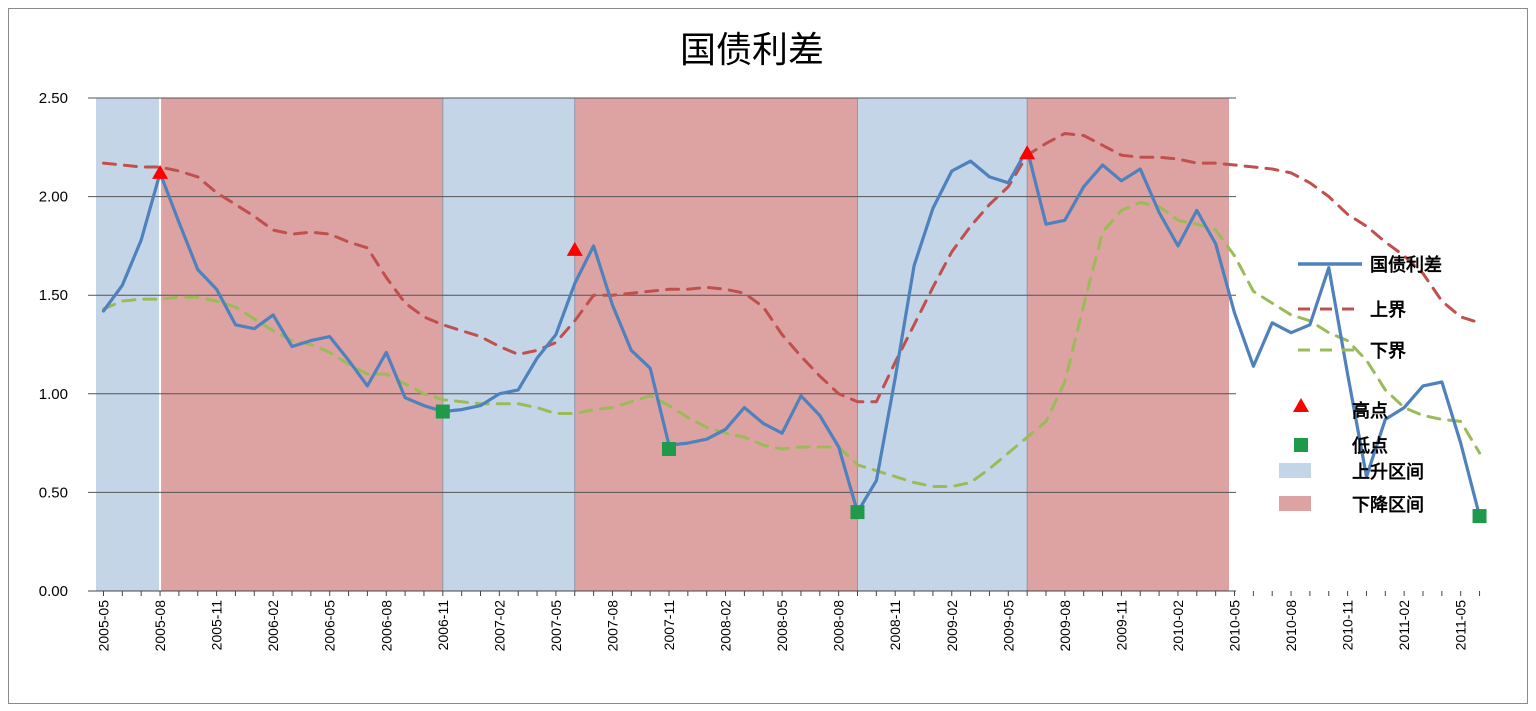  I want to click on x-tick-label: 2009-08, so click(1065, 626).